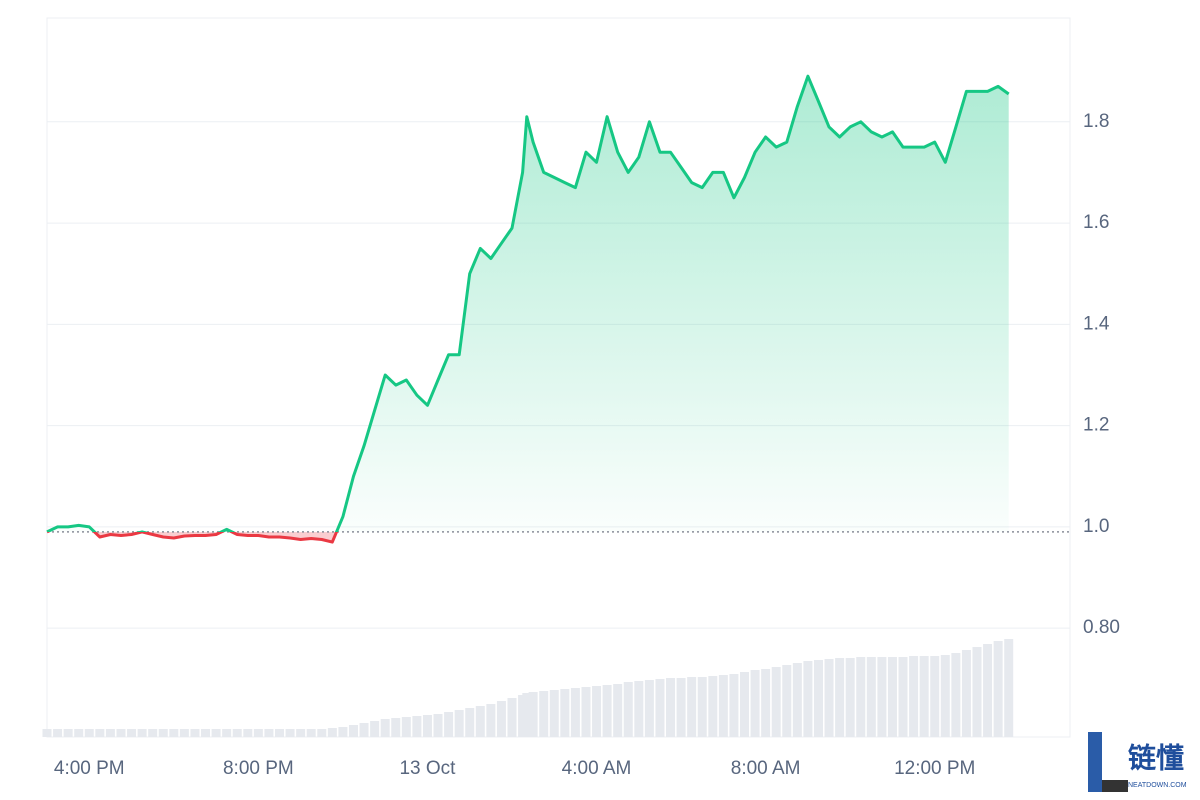  What do you see at coordinates (427, 768) in the screenshot?
I see `x-tick-label: 13 Oct` at bounding box center [427, 768].